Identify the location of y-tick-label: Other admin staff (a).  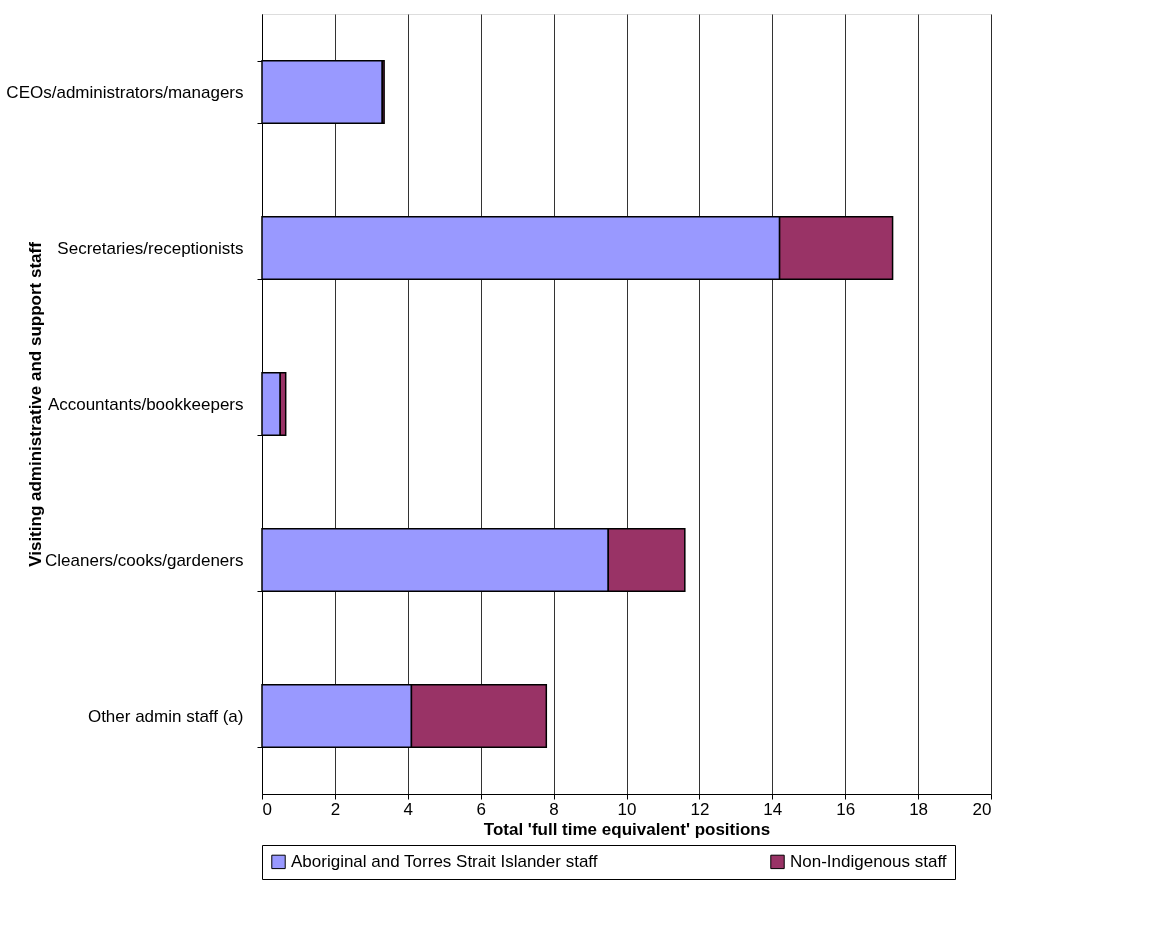
(165, 716).